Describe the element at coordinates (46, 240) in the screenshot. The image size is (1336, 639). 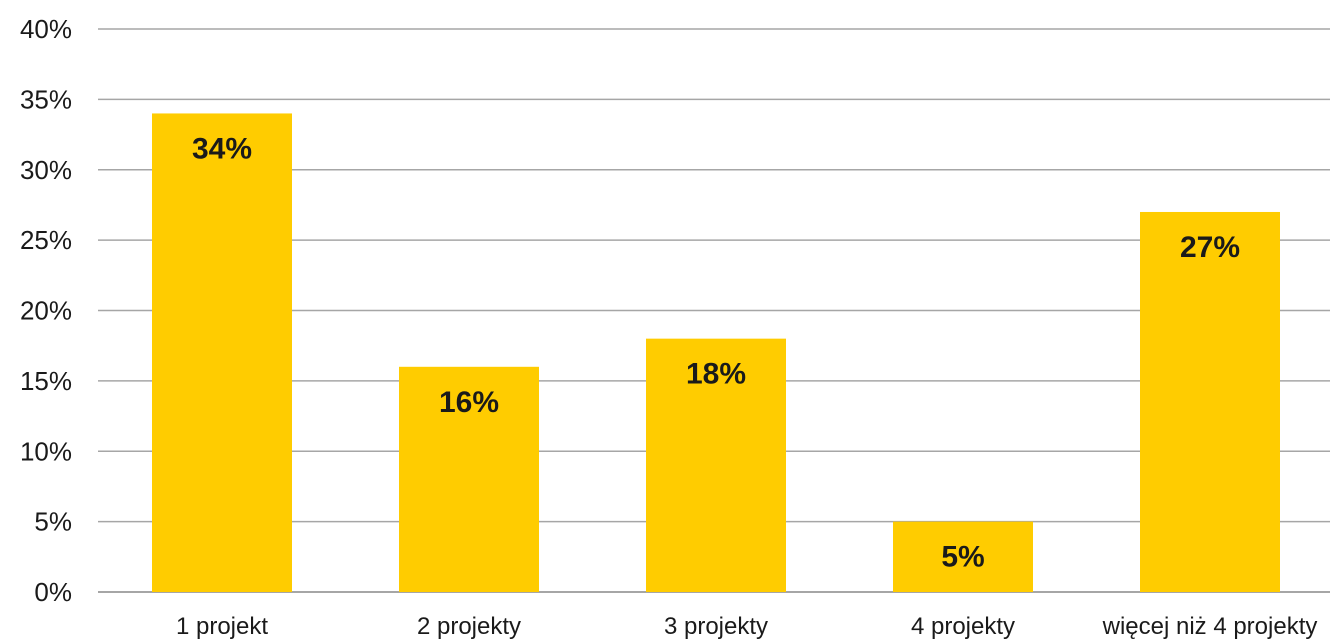
I see `y-tick-label: 25%` at that location.